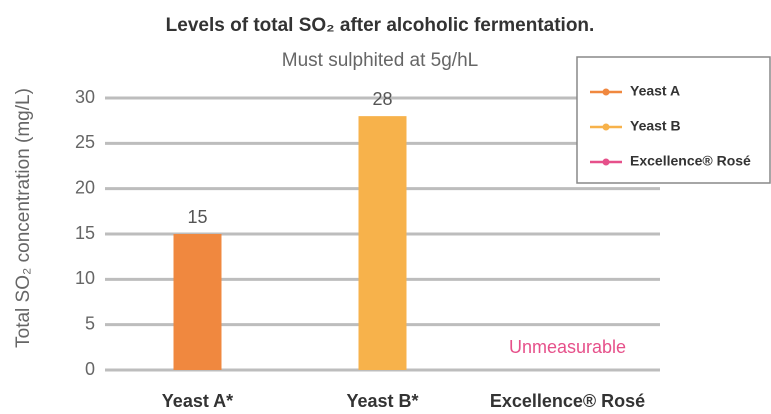  I want to click on value-label: 15, so click(197, 217).